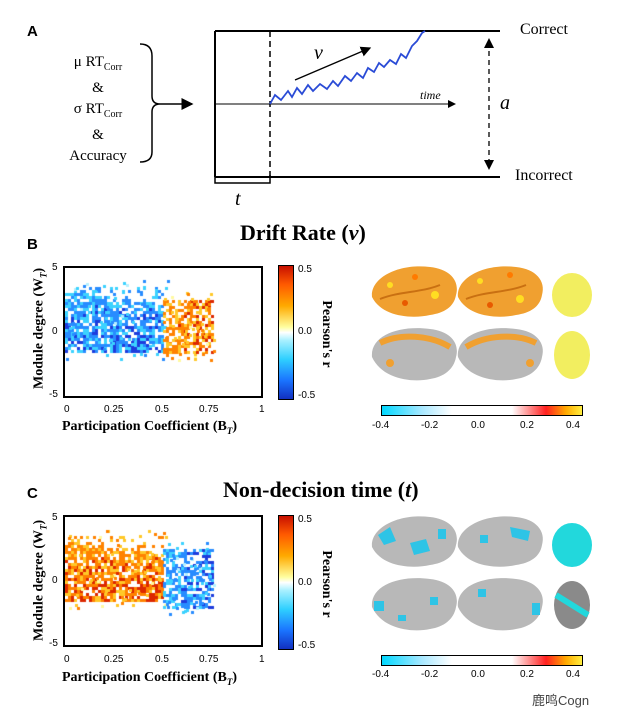 The height and width of the screenshot is (717, 619). I want to click on panel-c-heatmap, so click(163, 581).